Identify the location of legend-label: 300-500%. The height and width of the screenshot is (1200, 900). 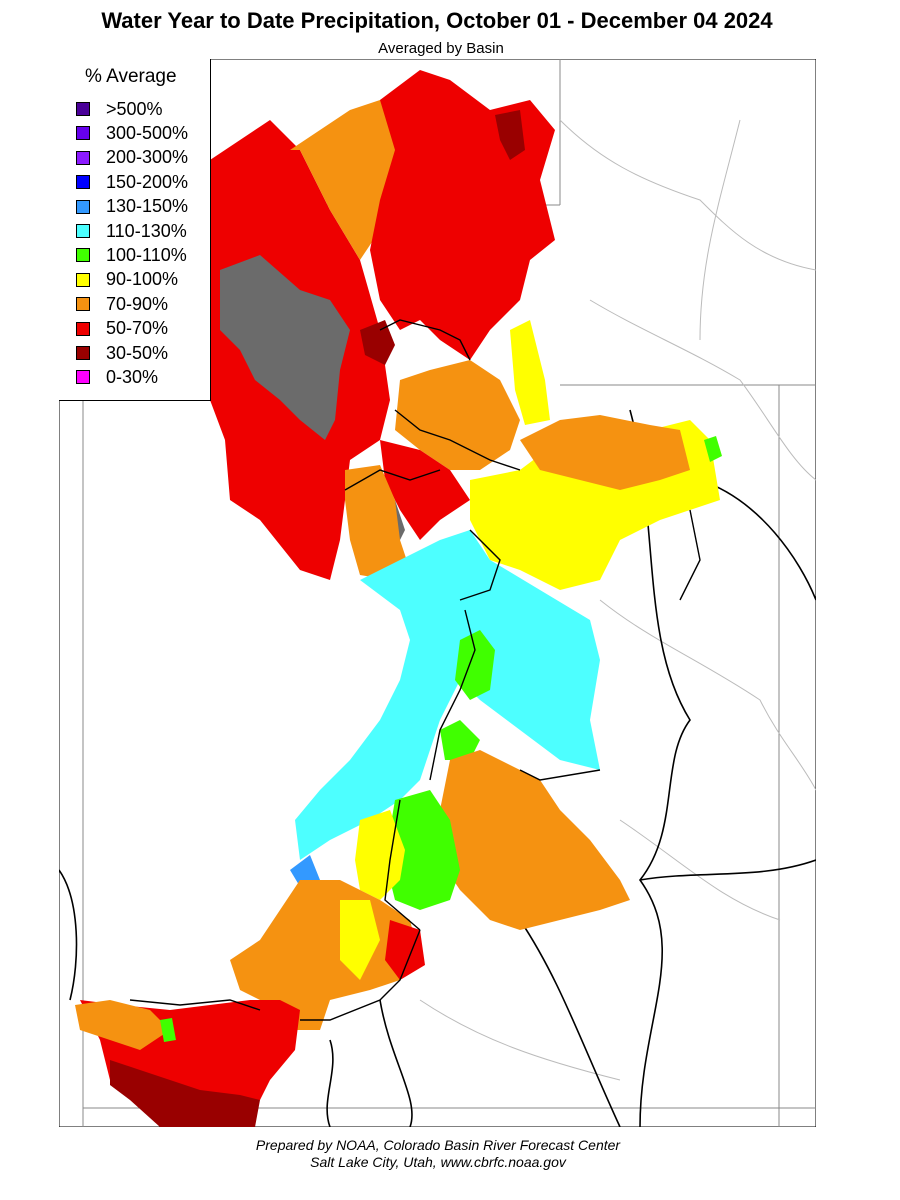
(147, 132).